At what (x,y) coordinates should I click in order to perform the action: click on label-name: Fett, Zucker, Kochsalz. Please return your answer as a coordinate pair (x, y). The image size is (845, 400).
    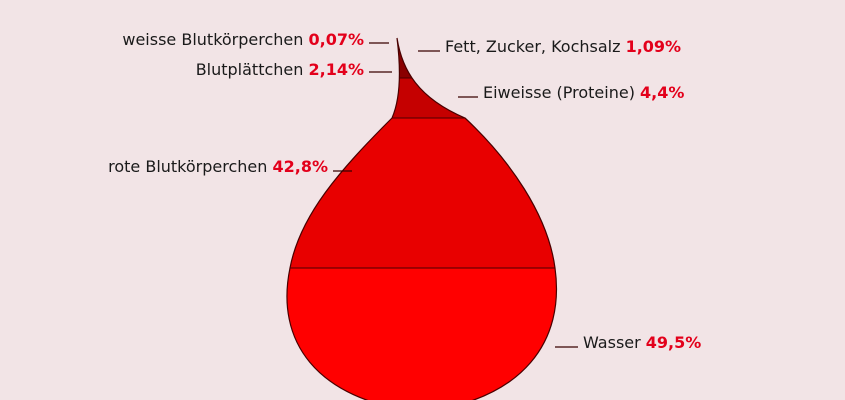
    Looking at the image, I should click on (535, 46).